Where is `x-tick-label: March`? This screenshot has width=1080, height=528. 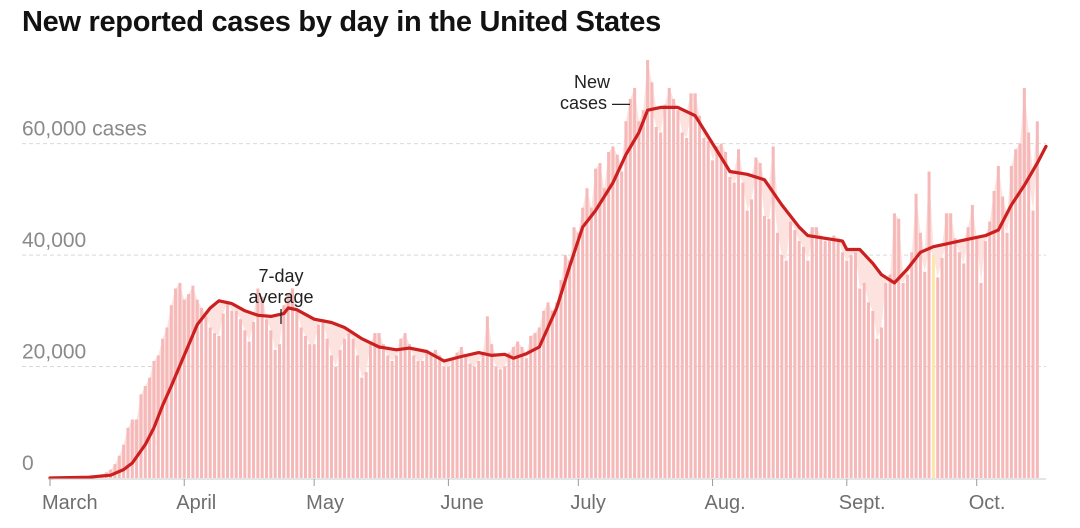 x-tick-label: March is located at coordinates (70, 503).